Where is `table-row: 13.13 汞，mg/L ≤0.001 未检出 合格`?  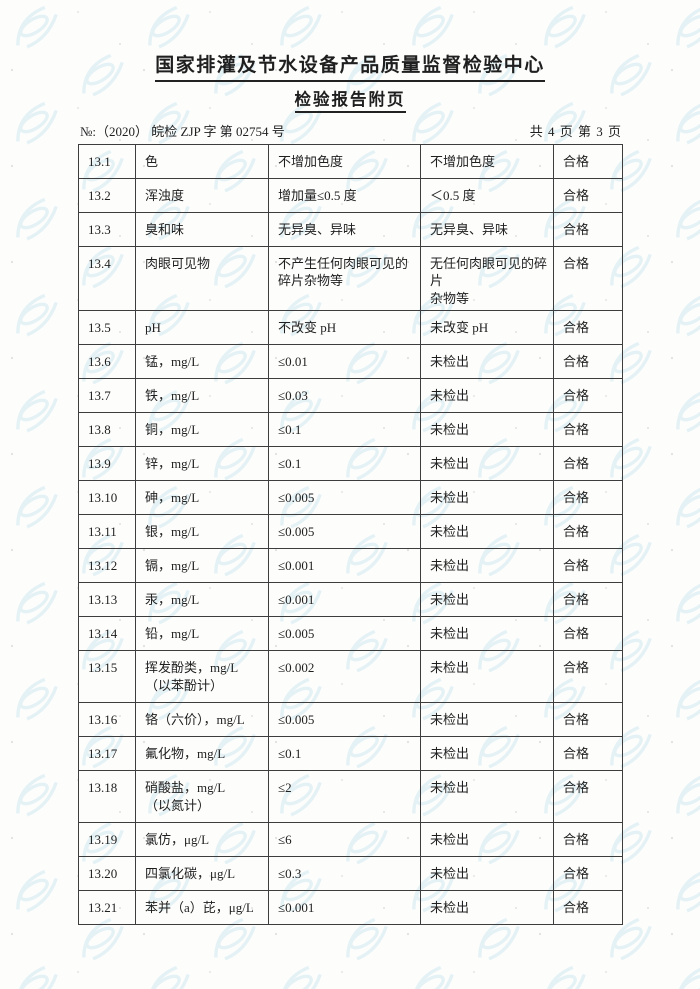
table-row: 13.13 汞，mg/L ≤0.001 未检出 合格 is located at coordinates (350, 600).